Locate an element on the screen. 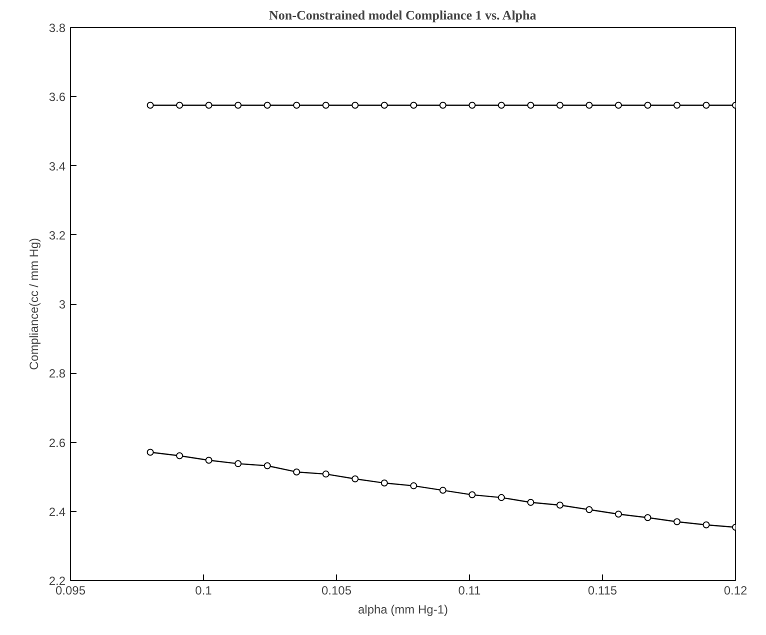  y-tick-label: 3.8 is located at coordinates (57, 28).